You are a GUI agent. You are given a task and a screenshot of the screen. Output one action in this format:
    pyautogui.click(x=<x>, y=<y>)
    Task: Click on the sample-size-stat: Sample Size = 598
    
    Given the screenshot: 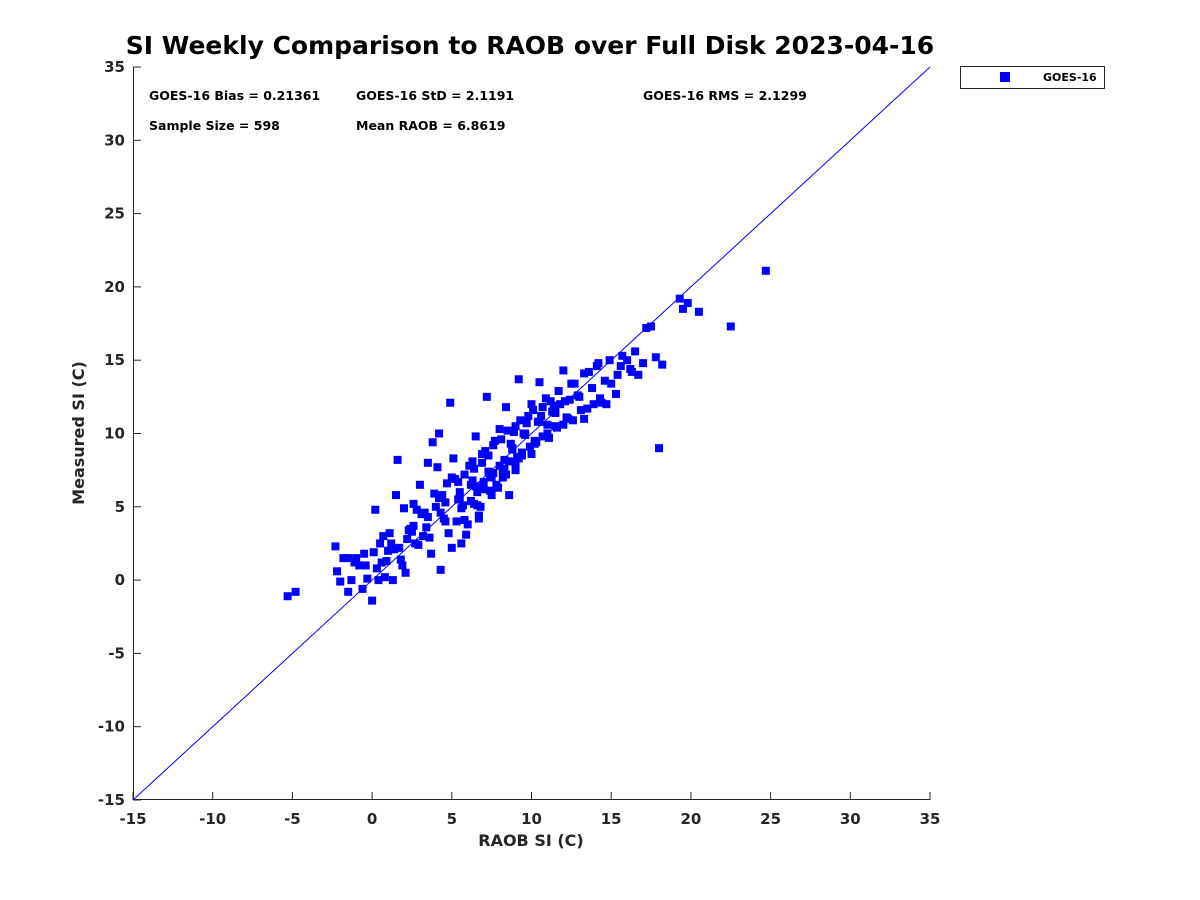 What is the action you would take?
    pyautogui.click(x=214, y=125)
    